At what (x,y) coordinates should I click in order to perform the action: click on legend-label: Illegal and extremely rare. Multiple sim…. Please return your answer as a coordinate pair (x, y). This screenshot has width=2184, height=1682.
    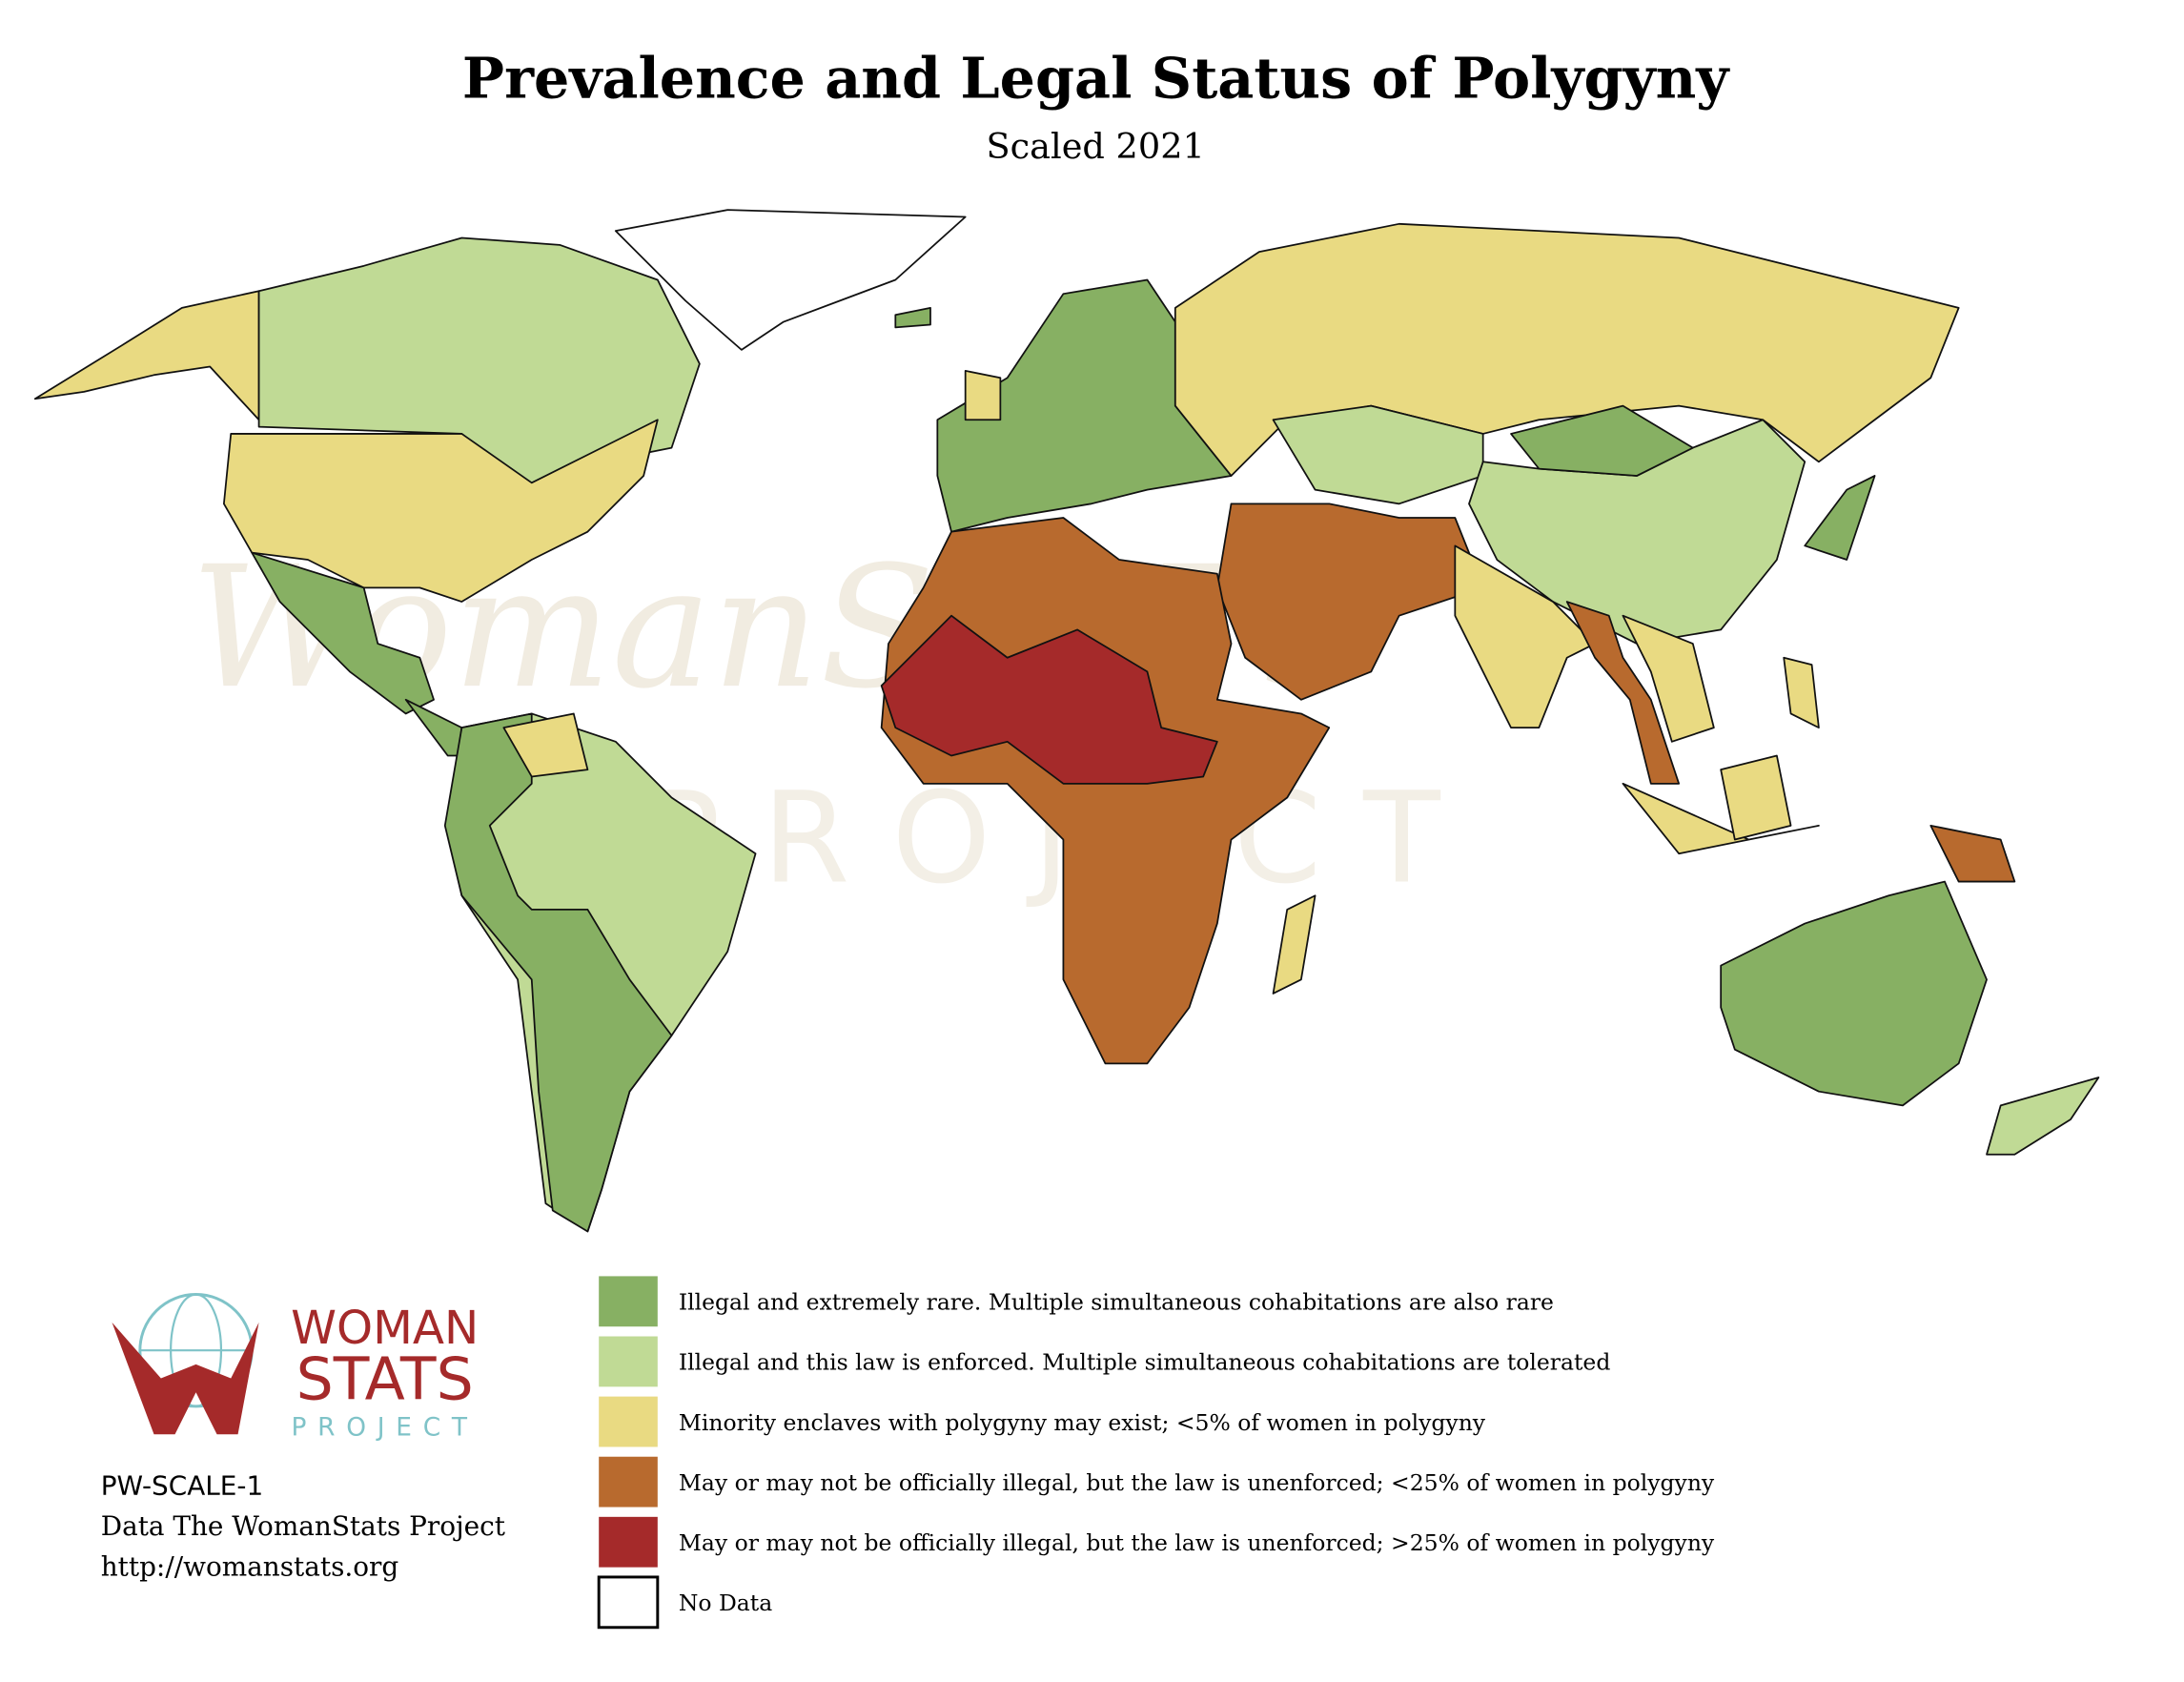
    Looking at the image, I should click on (1116, 1302).